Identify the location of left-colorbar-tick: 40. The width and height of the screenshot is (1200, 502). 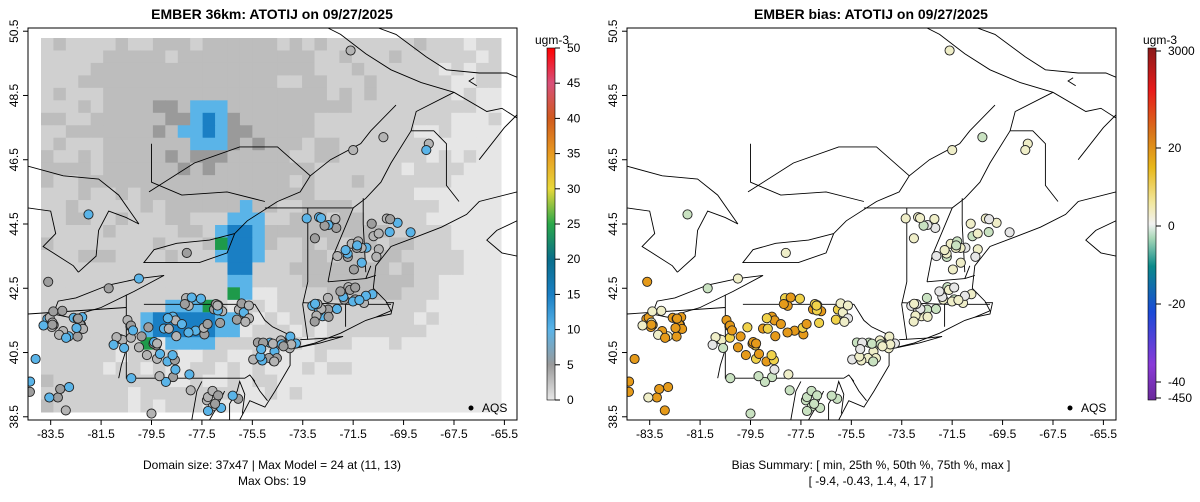
(574, 118).